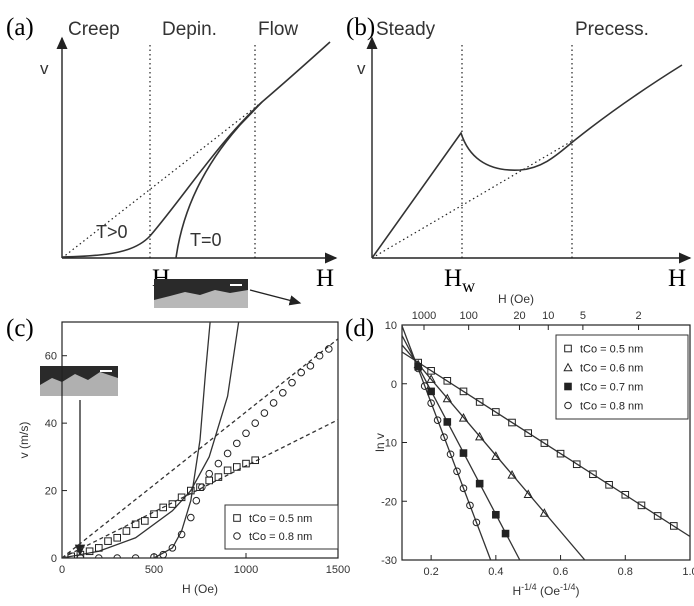 The height and width of the screenshot is (606, 694). Describe the element at coordinates (688, 572) in the screenshot. I see `x-tick-label: 1.0` at that location.